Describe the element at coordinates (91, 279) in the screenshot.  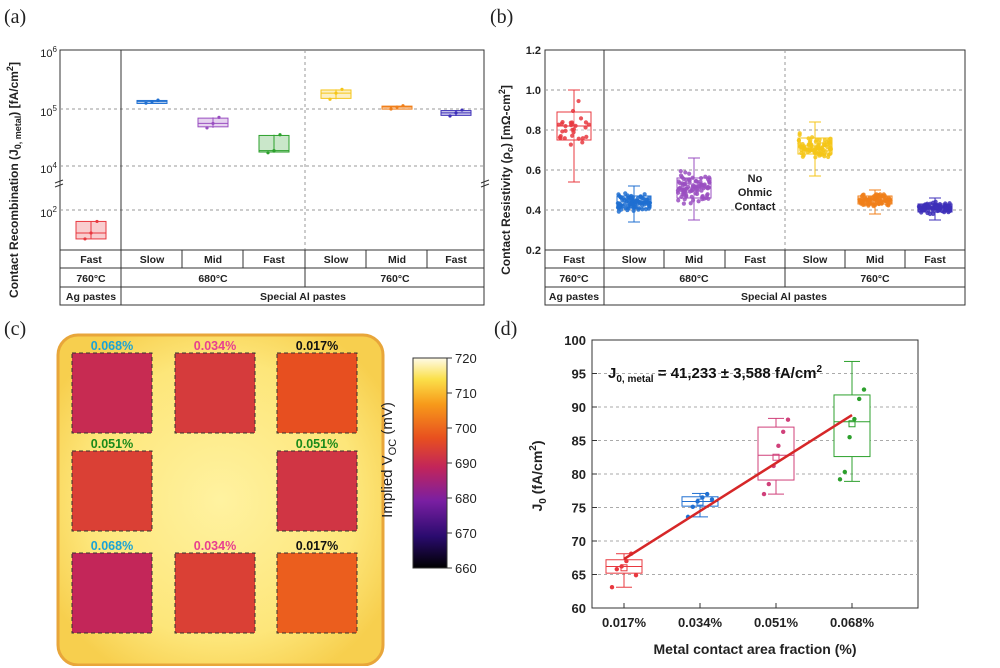
I see `chart-a-temp-0: 760°C` at that location.